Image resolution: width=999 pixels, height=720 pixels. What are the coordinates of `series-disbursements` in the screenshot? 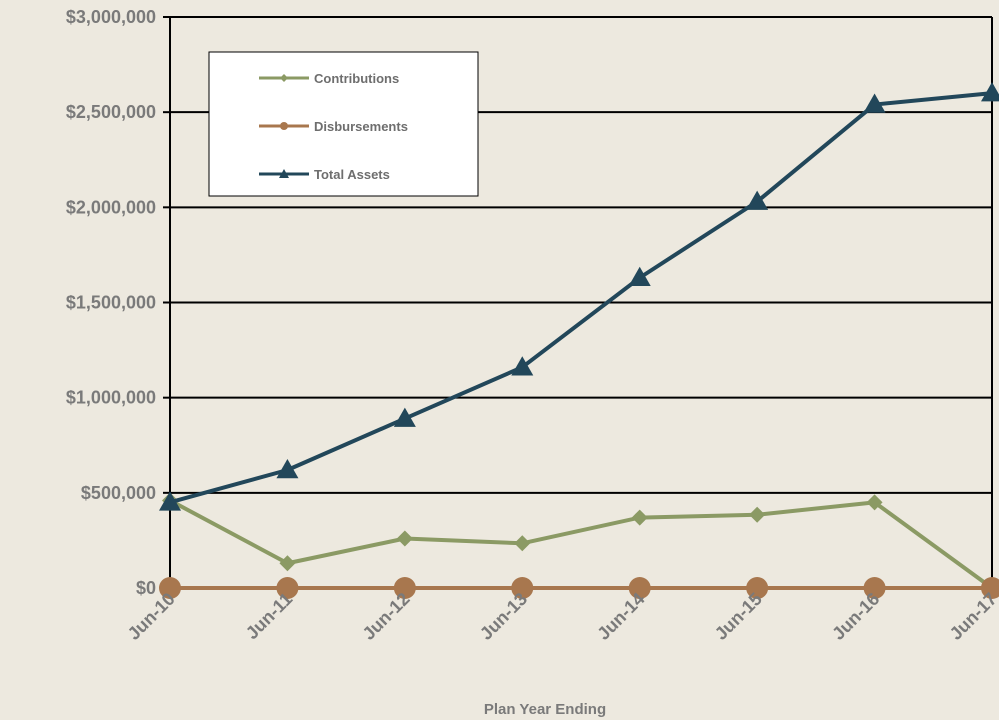 It's located at (579, 588).